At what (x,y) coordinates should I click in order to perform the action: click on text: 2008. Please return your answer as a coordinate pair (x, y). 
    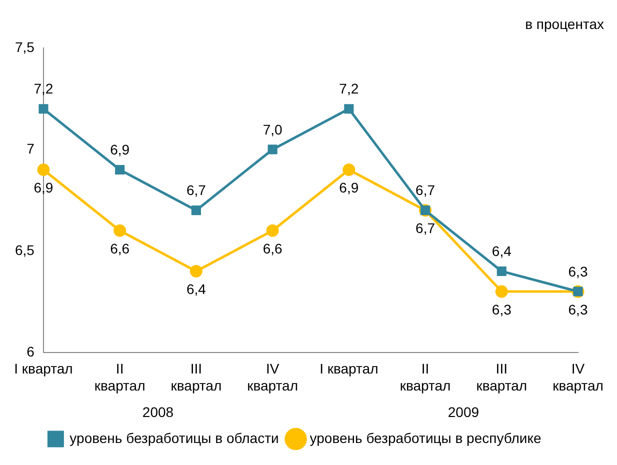
    Looking at the image, I should click on (158, 412).